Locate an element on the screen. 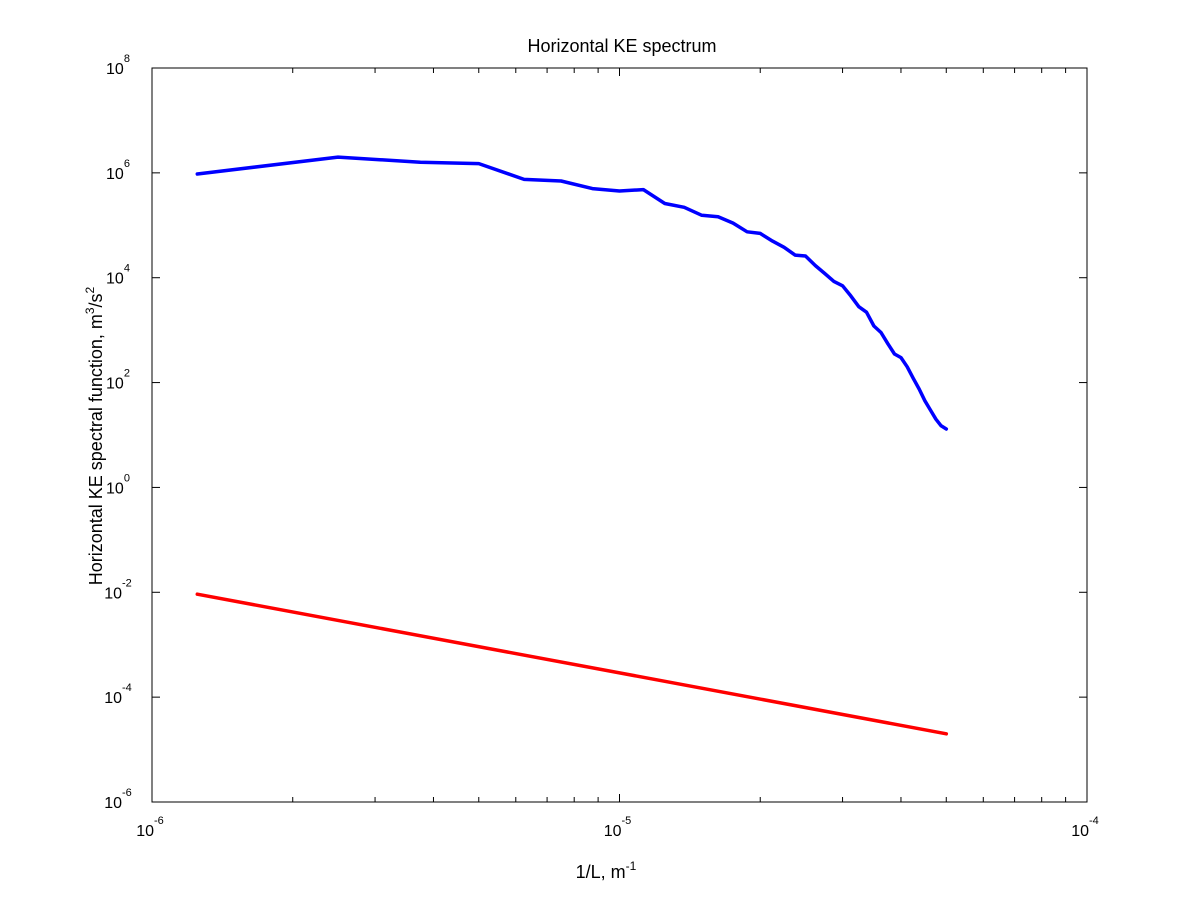  y-tick-label: 10⁴ is located at coordinates (118, 275).